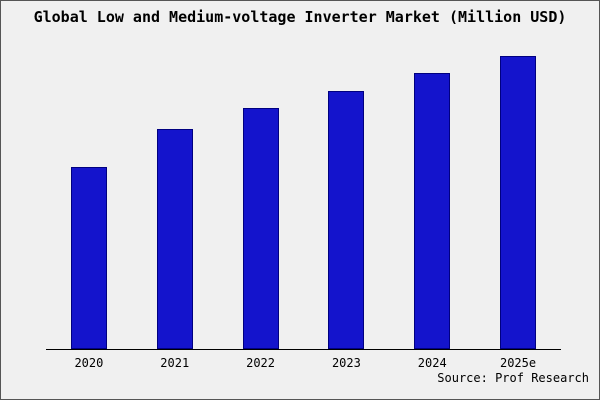 This screenshot has height=400, width=600. I want to click on x-tick-label-2025e: 2025e, so click(518, 363).